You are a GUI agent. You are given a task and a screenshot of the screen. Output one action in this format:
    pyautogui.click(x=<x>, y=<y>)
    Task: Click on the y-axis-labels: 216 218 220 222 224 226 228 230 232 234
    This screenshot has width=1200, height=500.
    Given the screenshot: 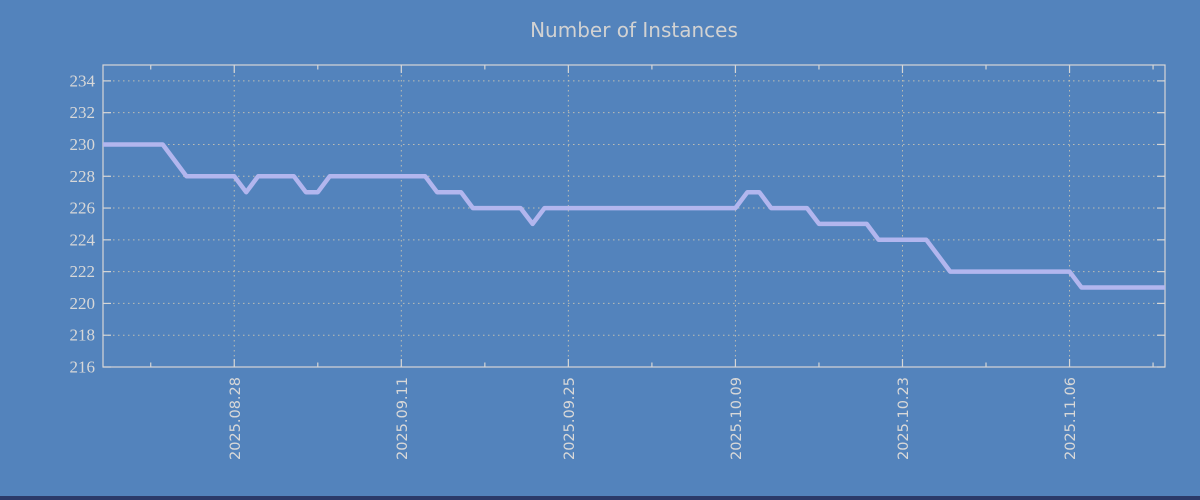 What is the action you would take?
    pyautogui.click(x=83, y=223)
    